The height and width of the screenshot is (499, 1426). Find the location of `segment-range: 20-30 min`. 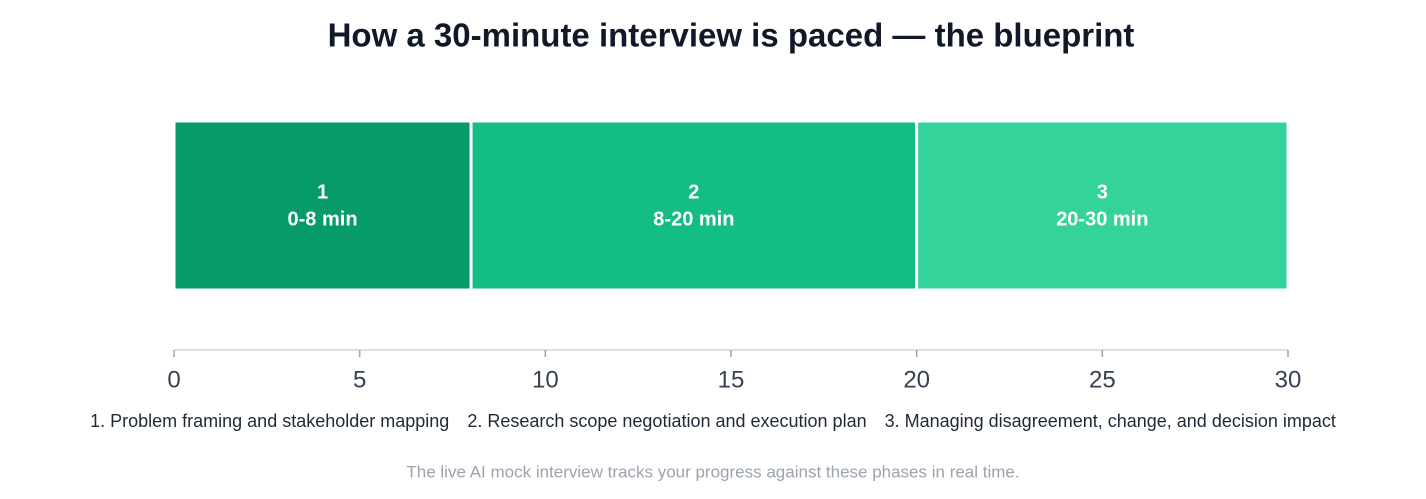

segment-range: 20-30 min is located at coordinates (1102, 219).